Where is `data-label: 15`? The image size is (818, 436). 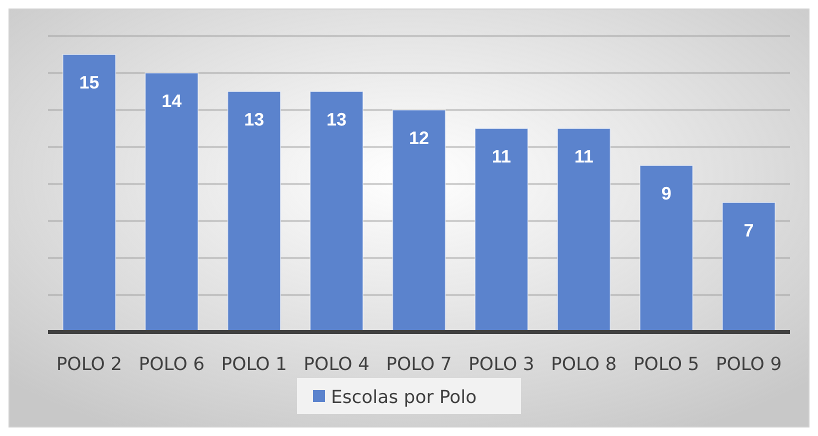
data-label: 15 is located at coordinates (89, 82).